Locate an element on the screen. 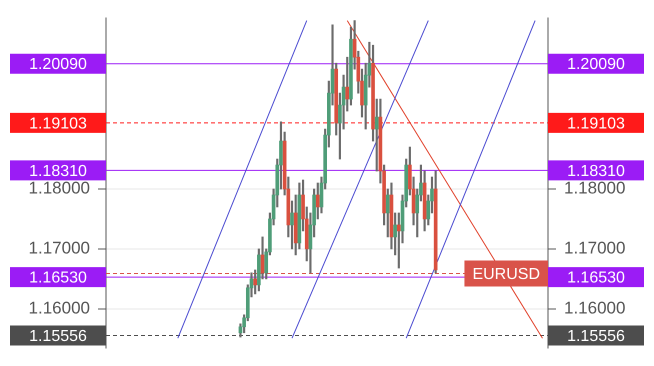  ref-line-label: 1.19103 is located at coordinates (58, 123).